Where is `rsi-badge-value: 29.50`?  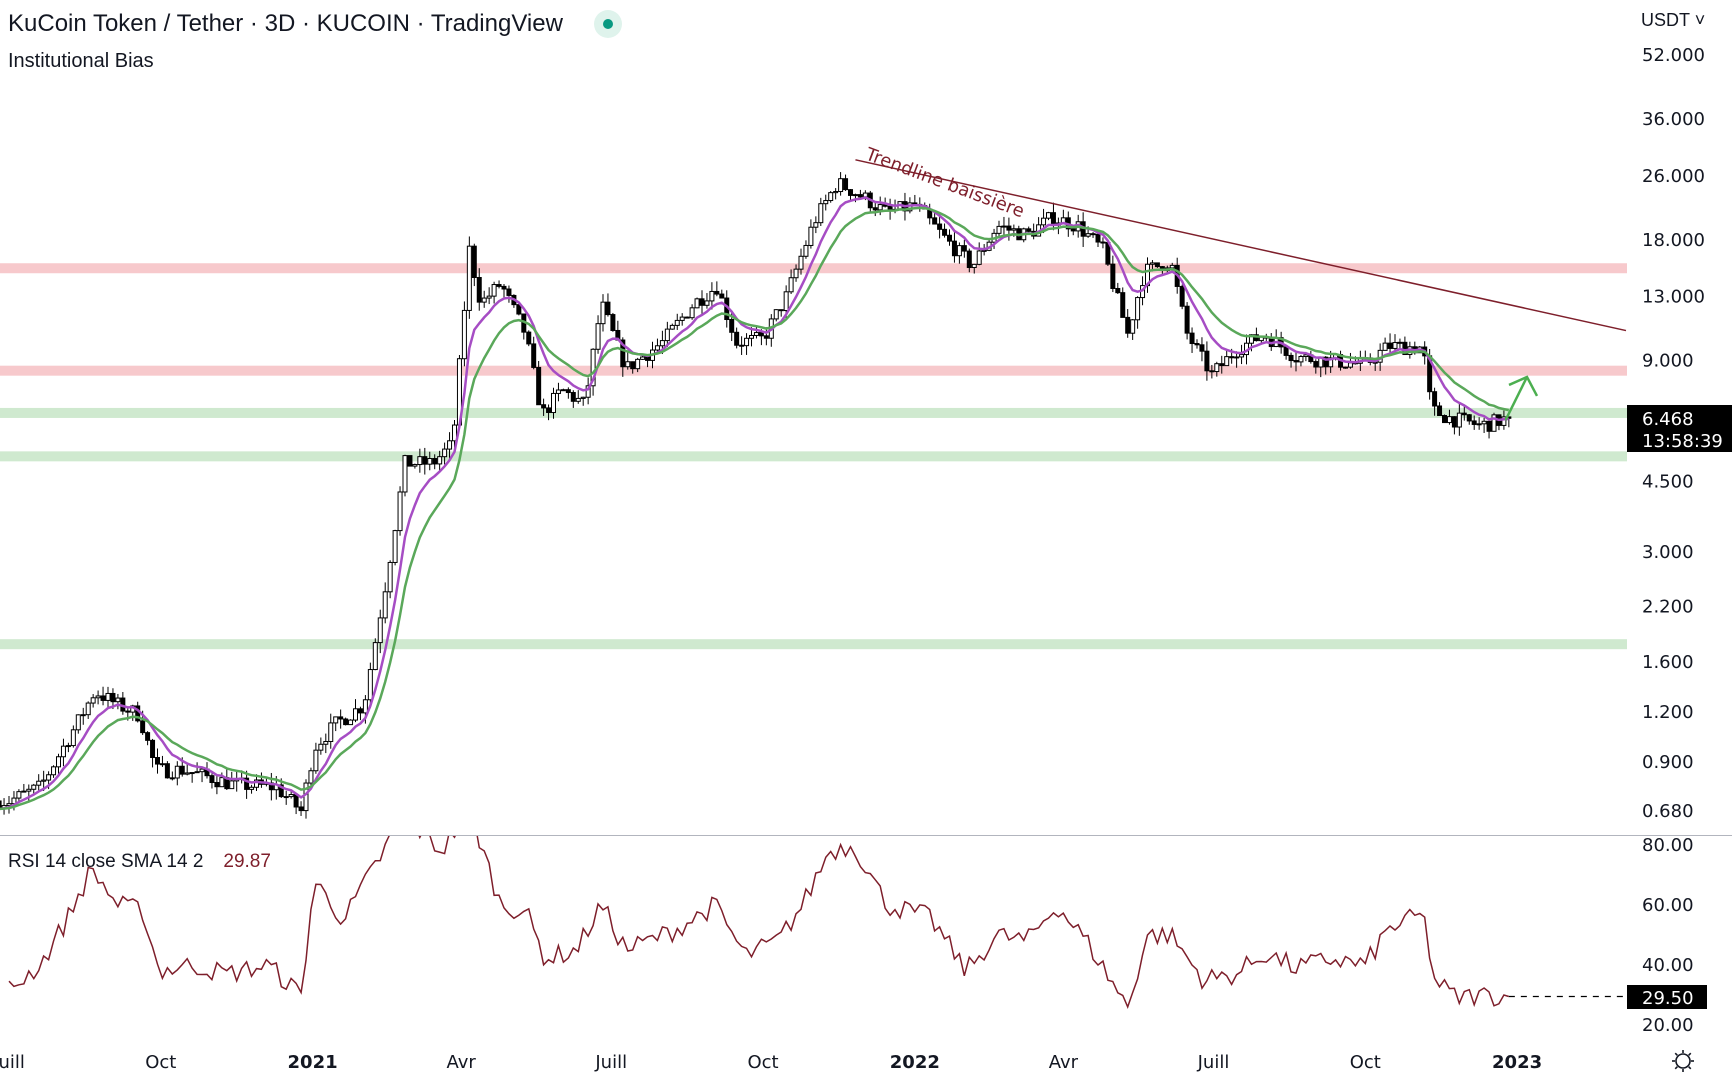
rsi-badge-value: 29.50 is located at coordinates (1668, 998).